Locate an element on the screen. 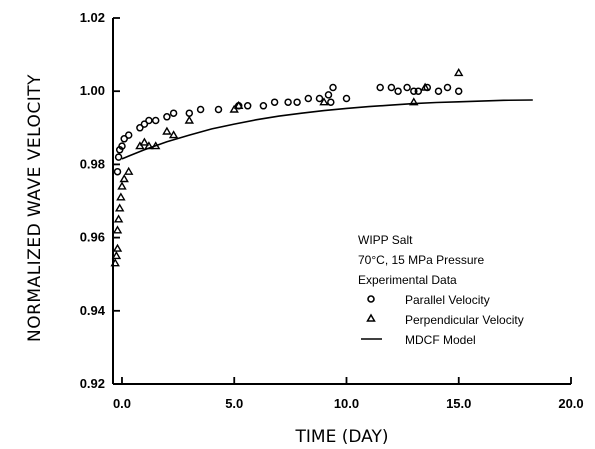 This screenshot has width=595, height=449. y-tick-label: 0.96 is located at coordinates (92, 237).